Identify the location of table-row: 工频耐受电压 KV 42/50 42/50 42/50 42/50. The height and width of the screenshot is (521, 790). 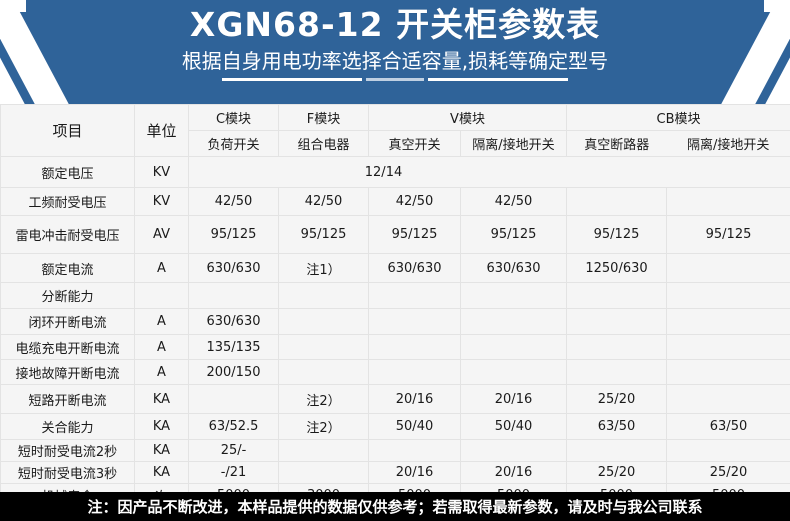
(395, 201).